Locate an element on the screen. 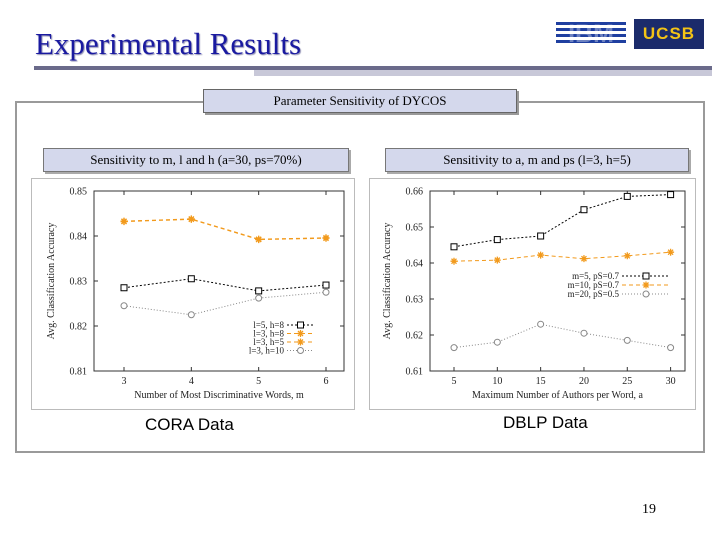 This screenshot has width=720, height=540. x-tick-label: 6 is located at coordinates (326, 381).